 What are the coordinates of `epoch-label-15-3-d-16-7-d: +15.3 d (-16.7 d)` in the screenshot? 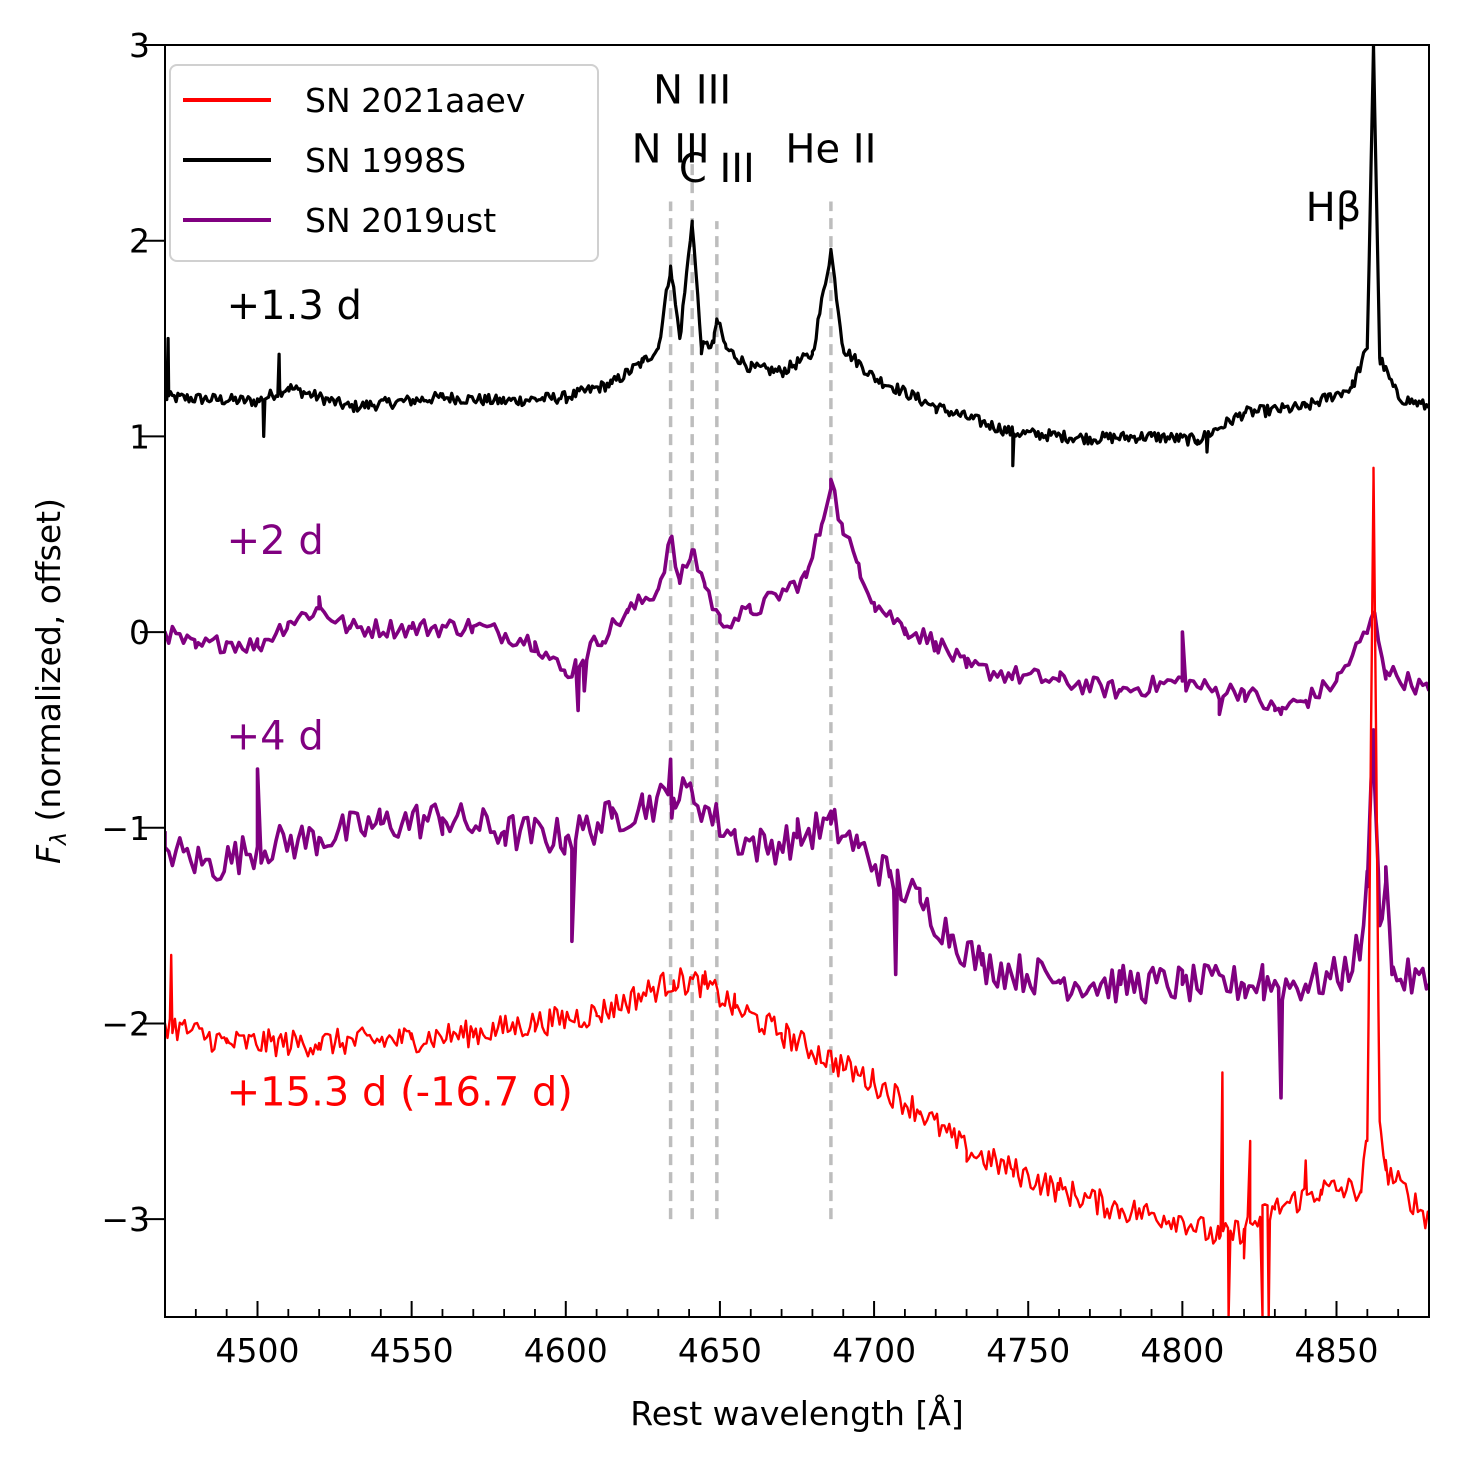 It's located at (400, 1093).